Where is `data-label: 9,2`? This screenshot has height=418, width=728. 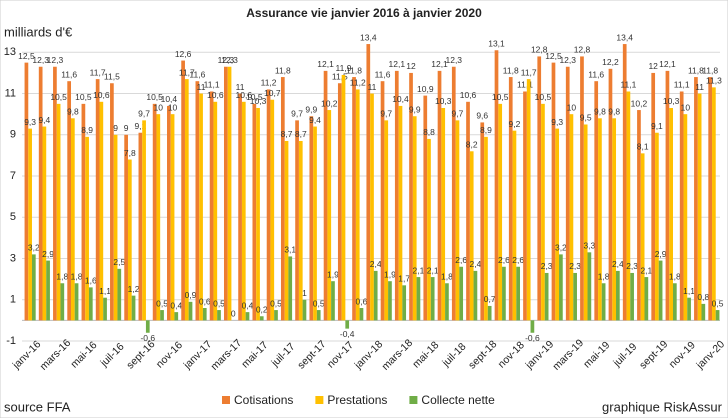
data-label: 9,2 is located at coordinates (515, 124).